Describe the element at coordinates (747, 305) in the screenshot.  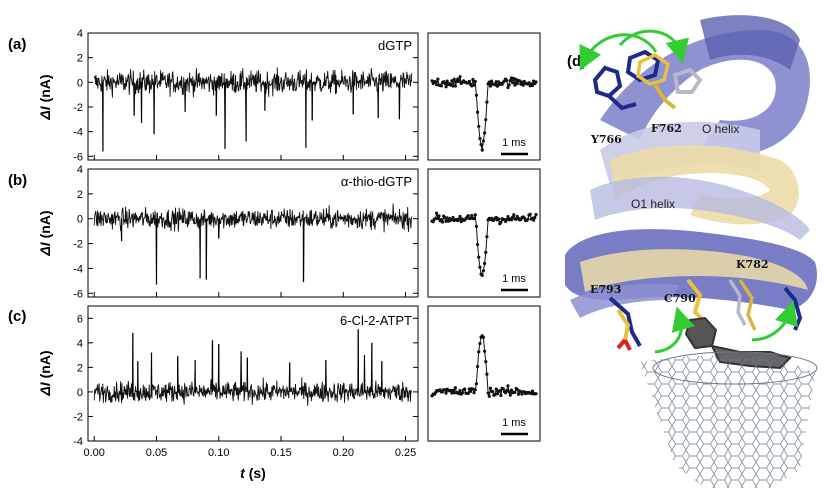
I see `k782-stick-gold` at that location.